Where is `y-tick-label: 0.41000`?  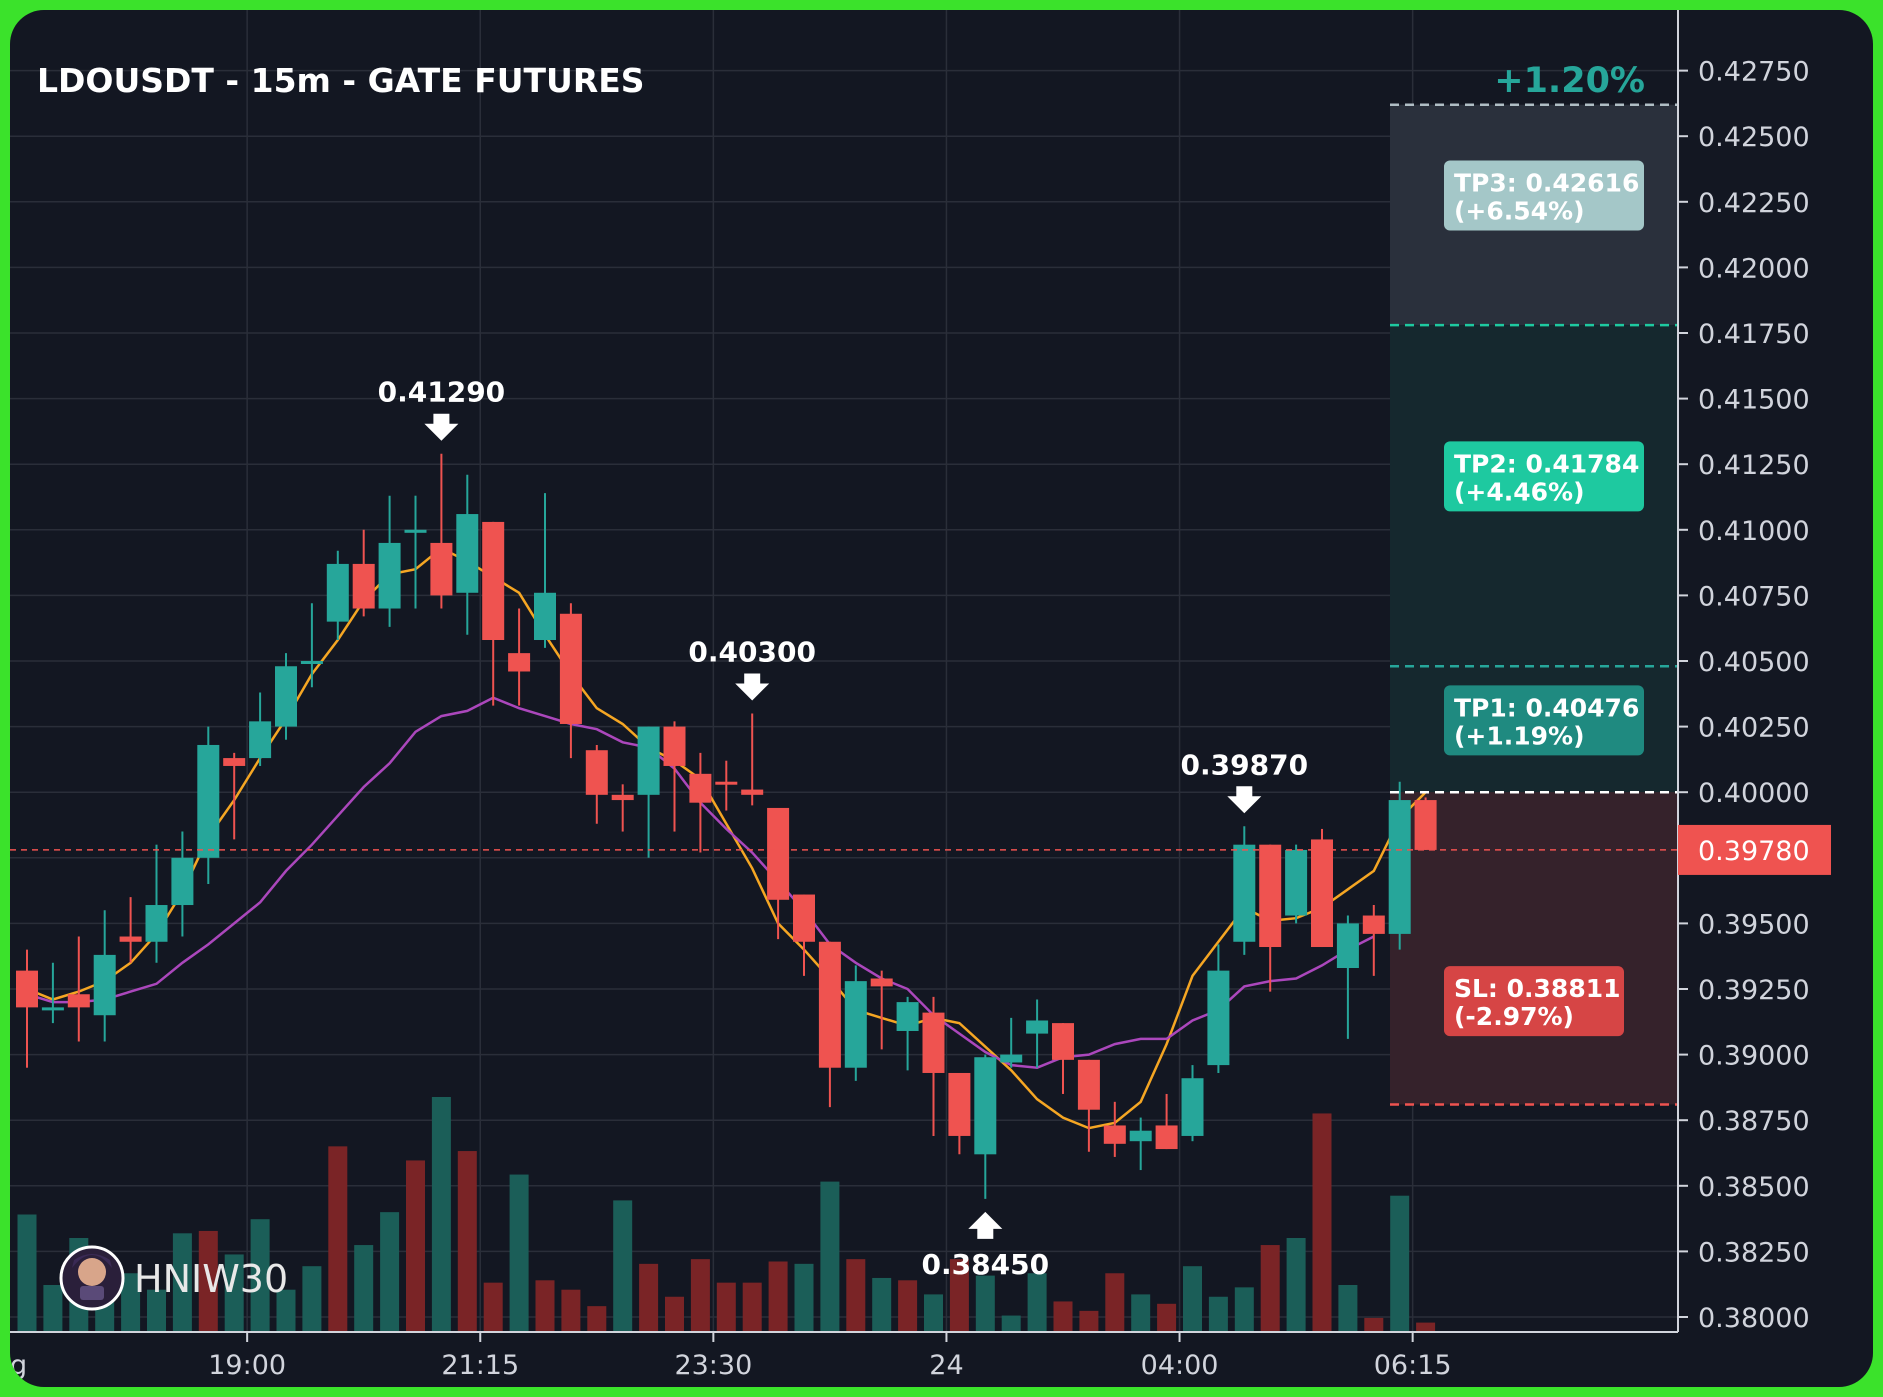 y-tick-label: 0.41000 is located at coordinates (1754, 531).